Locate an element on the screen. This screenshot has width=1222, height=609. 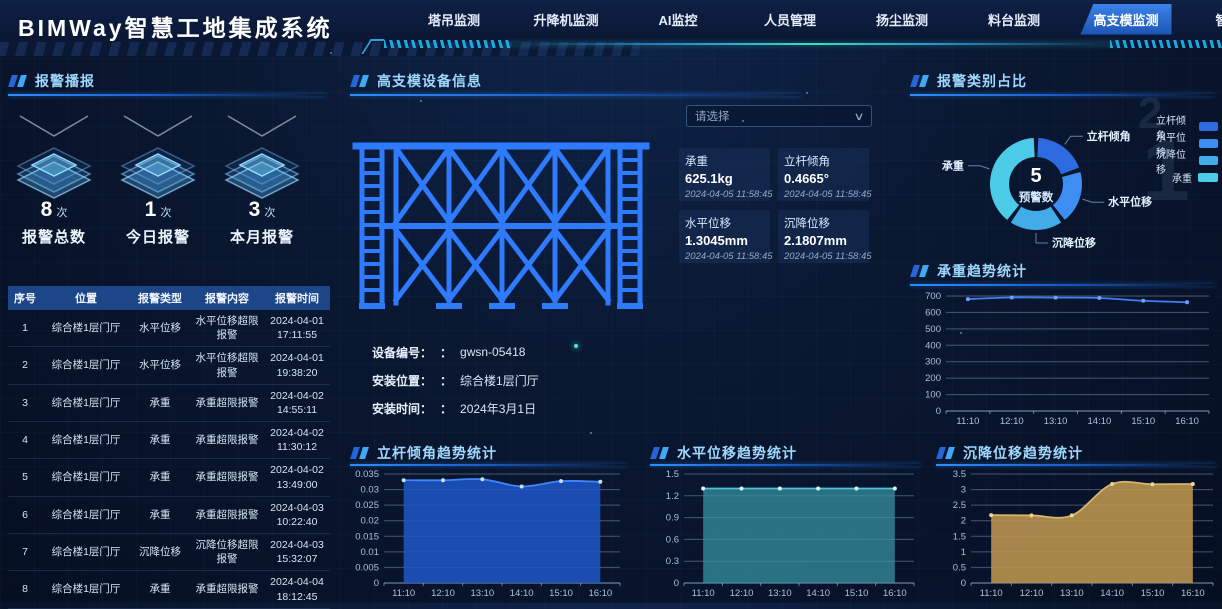
svg-text: 500 is located at coordinates (933, 329).